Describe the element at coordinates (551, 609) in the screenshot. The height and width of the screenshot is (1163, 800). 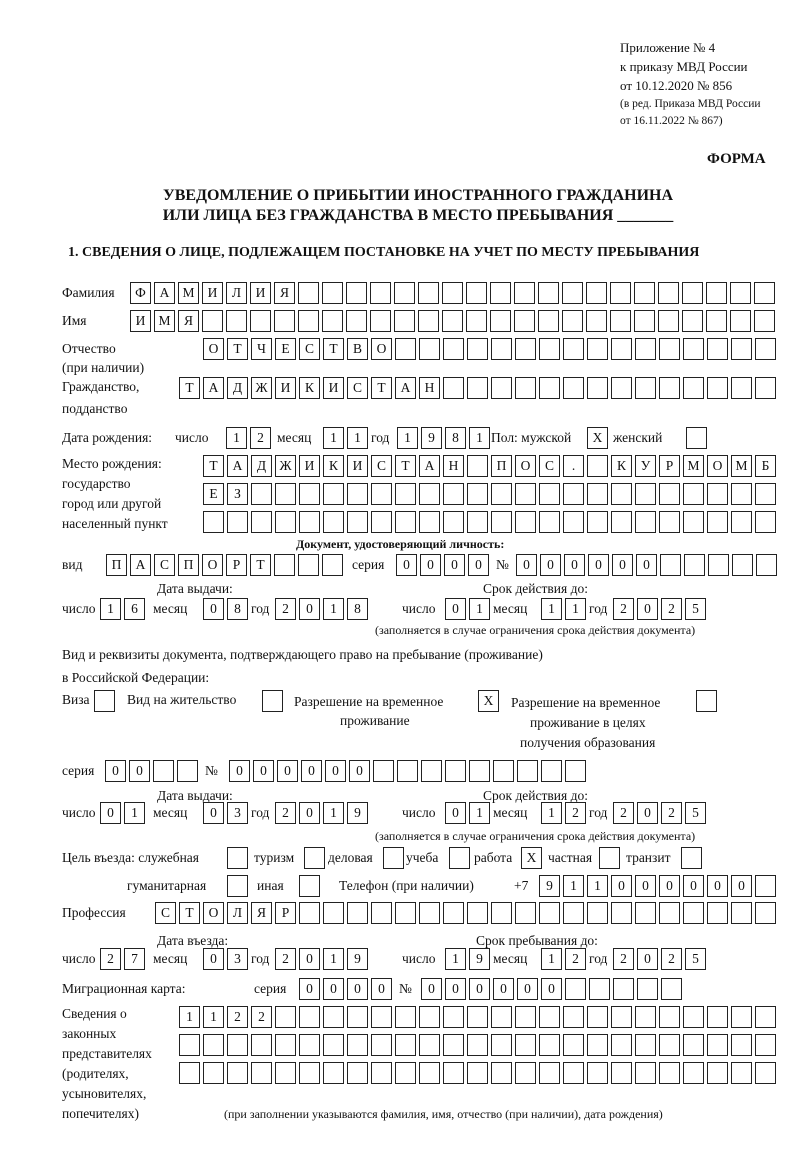
I see `id-valid-month-cell: 1` at that location.